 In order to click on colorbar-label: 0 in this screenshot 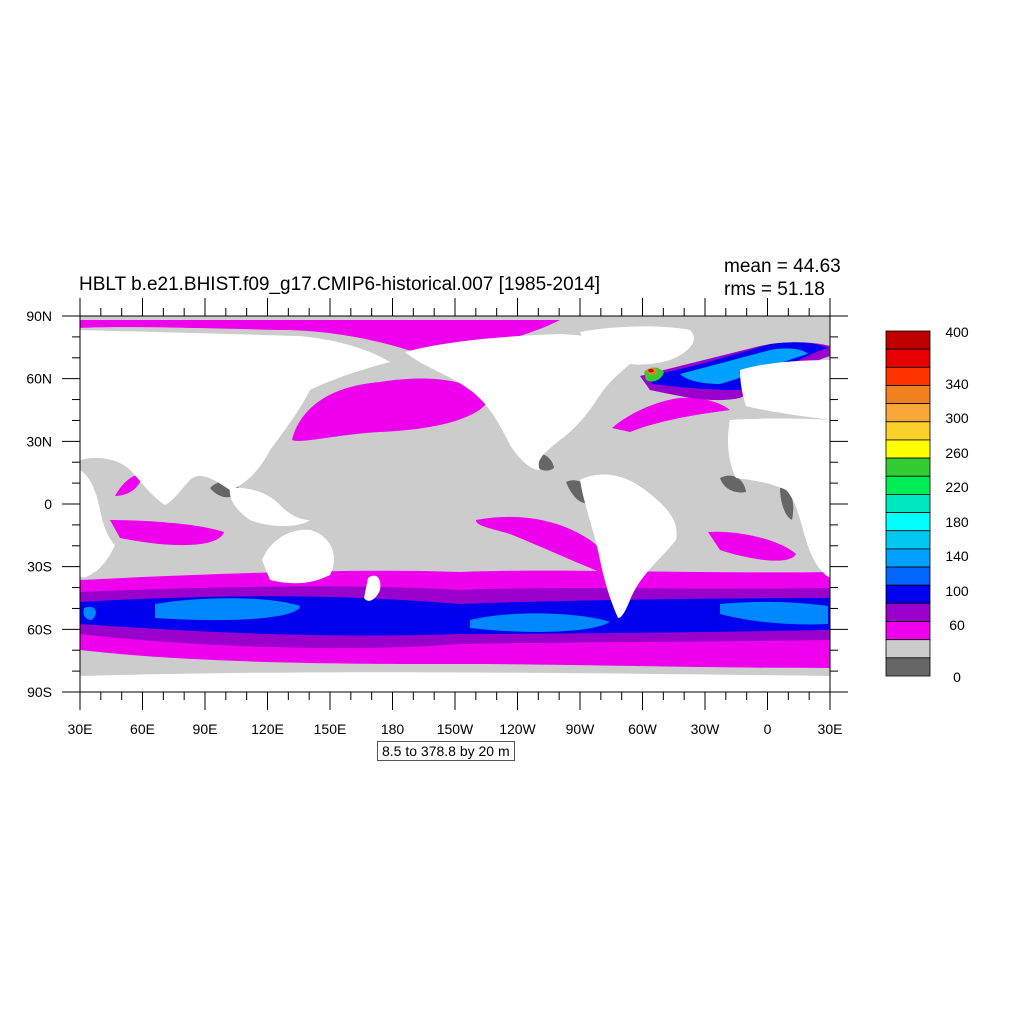, I will do `click(957, 677)`.